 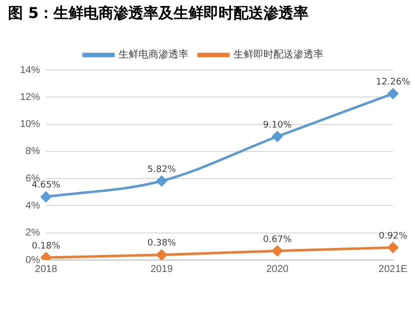 I want to click on chart-title: 图 5：生鲜电商渗透率及生鲜即时配送渗透率, so click(x=158, y=13).